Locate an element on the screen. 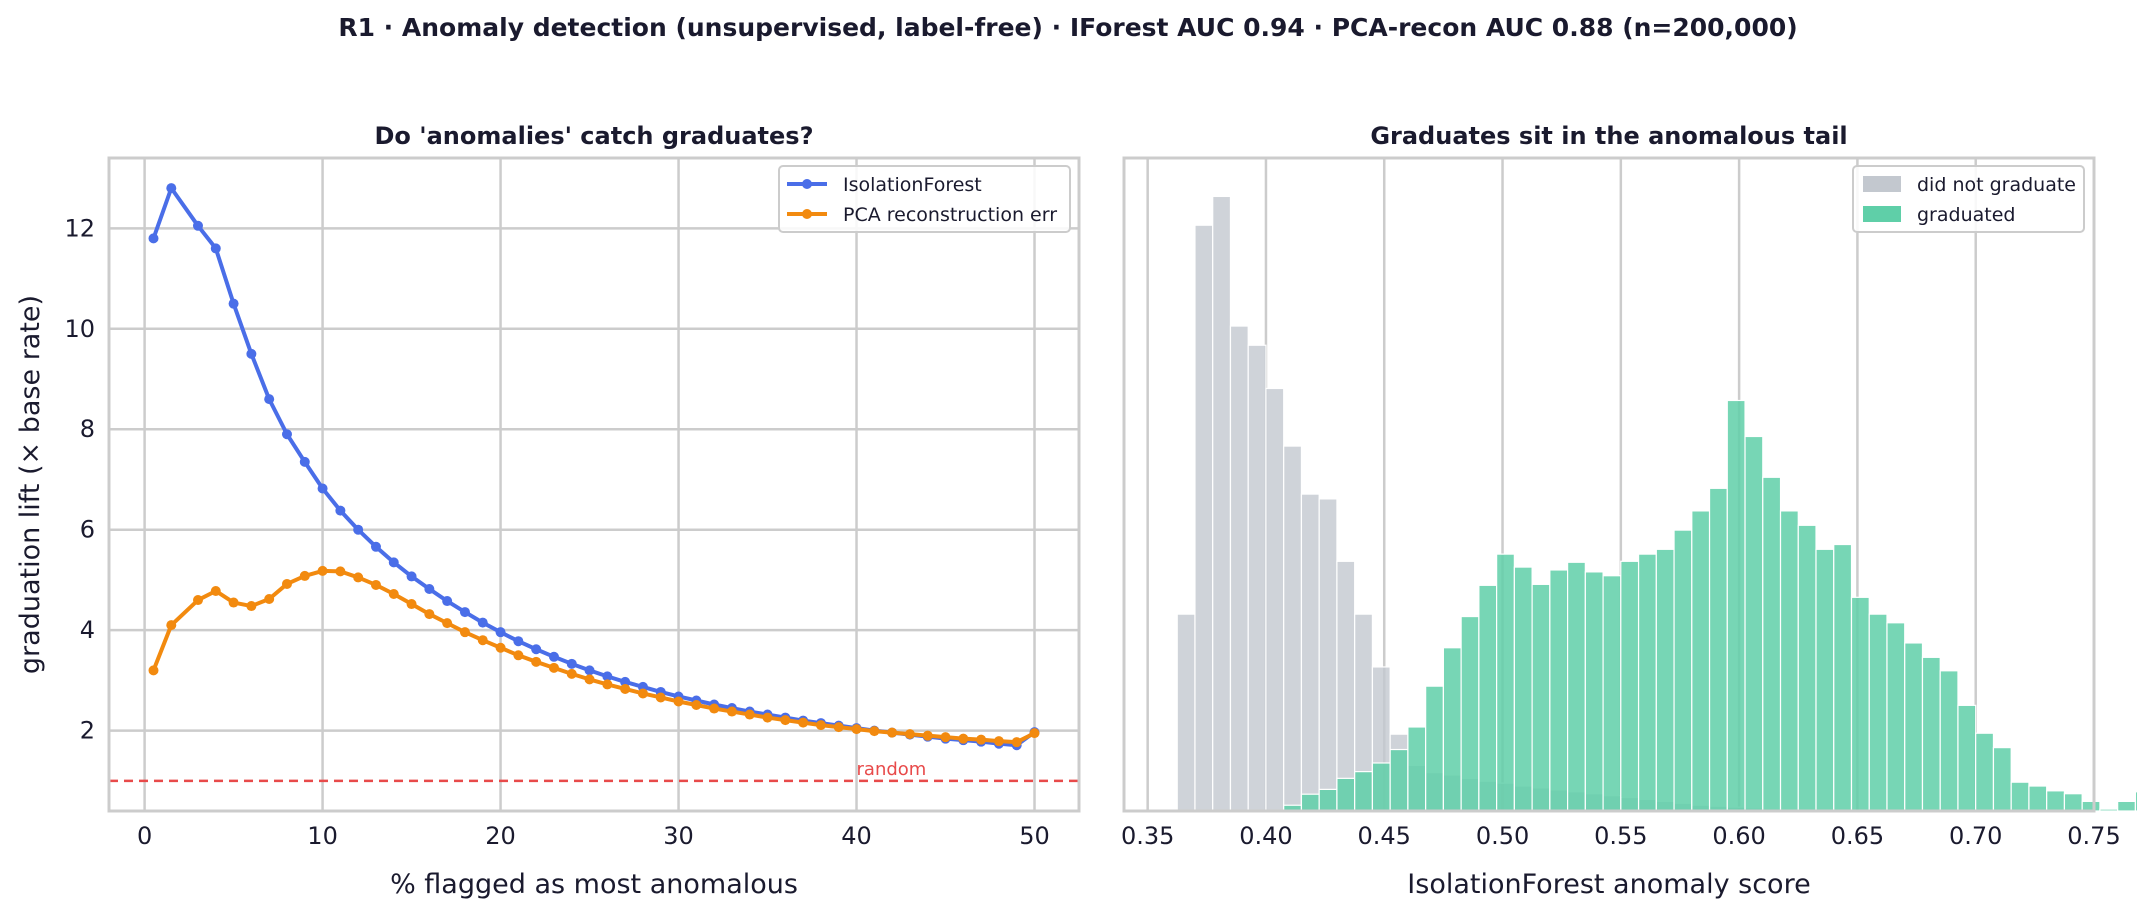 The height and width of the screenshot is (915, 2137). left-chart-title: Do 'anomalies' catch graduates? is located at coordinates (594, 136).